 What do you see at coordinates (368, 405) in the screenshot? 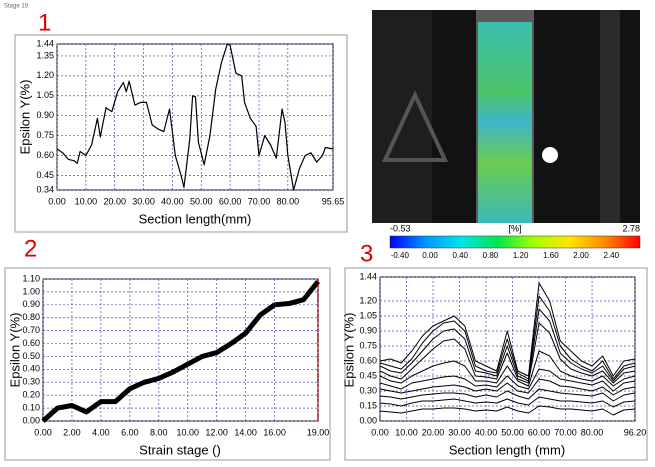
I see `y-tick-label: 0.15` at bounding box center [368, 405].